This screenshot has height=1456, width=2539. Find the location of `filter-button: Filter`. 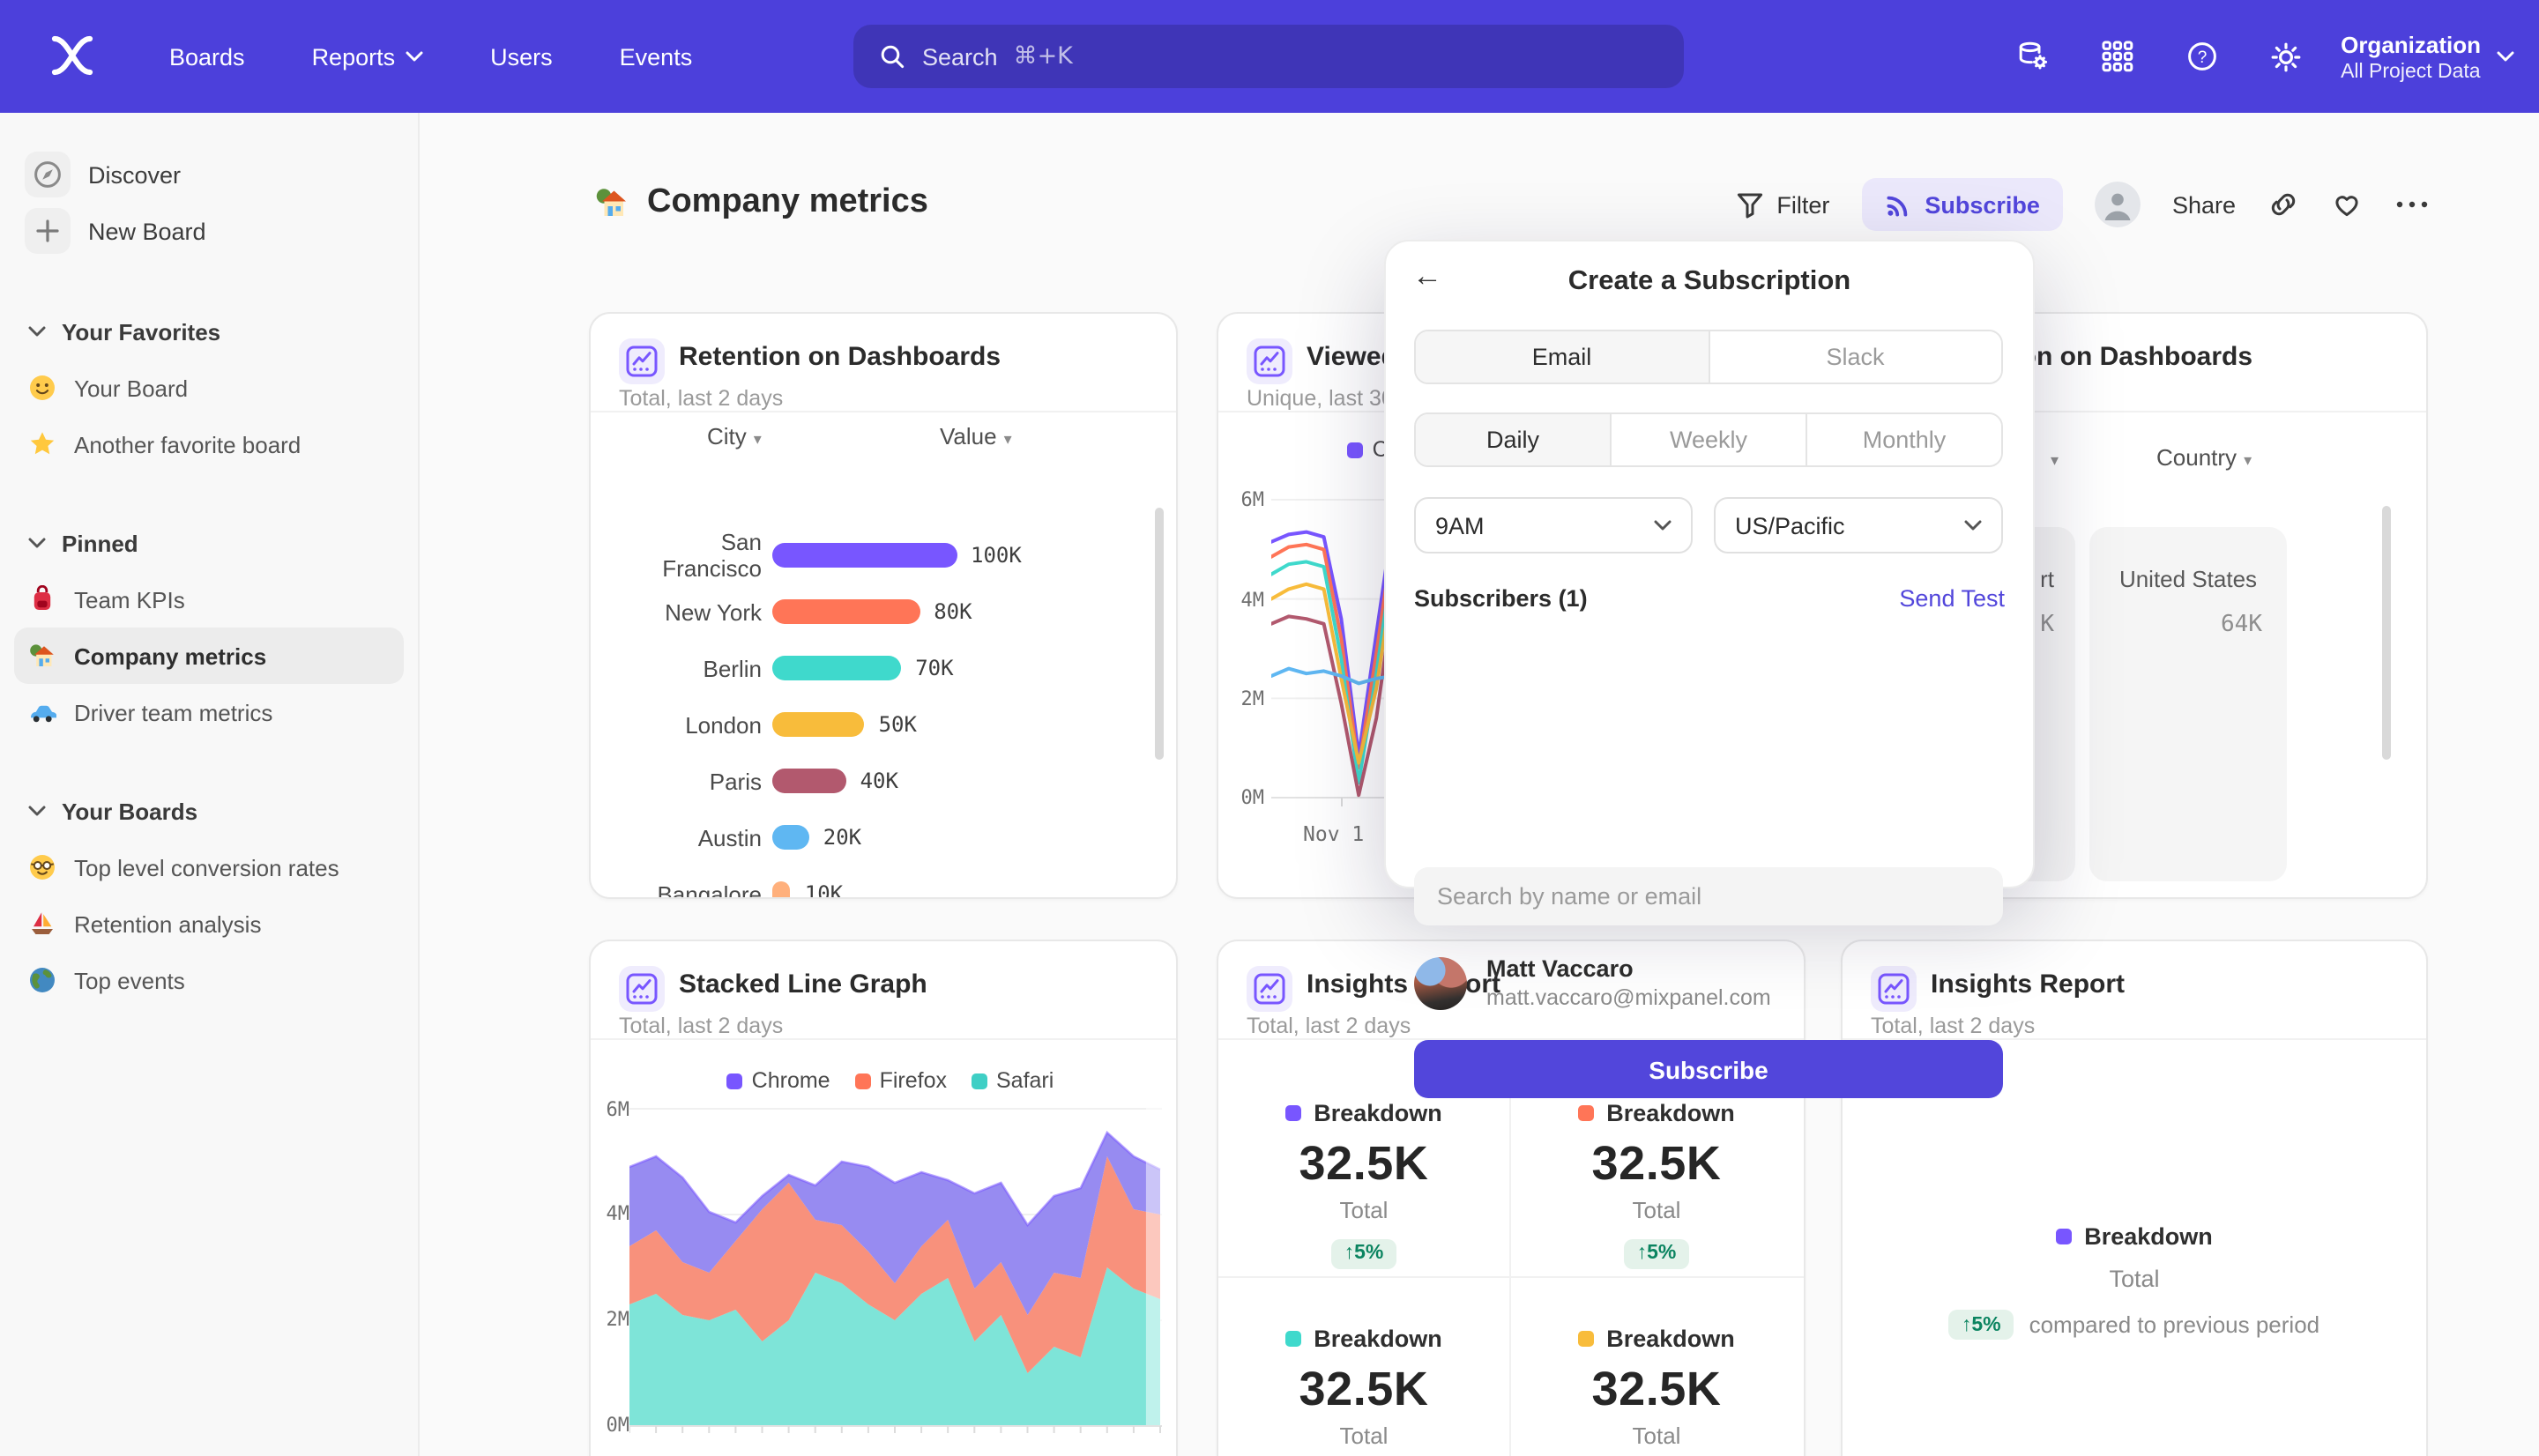

filter-button: Filter is located at coordinates (1781, 204).